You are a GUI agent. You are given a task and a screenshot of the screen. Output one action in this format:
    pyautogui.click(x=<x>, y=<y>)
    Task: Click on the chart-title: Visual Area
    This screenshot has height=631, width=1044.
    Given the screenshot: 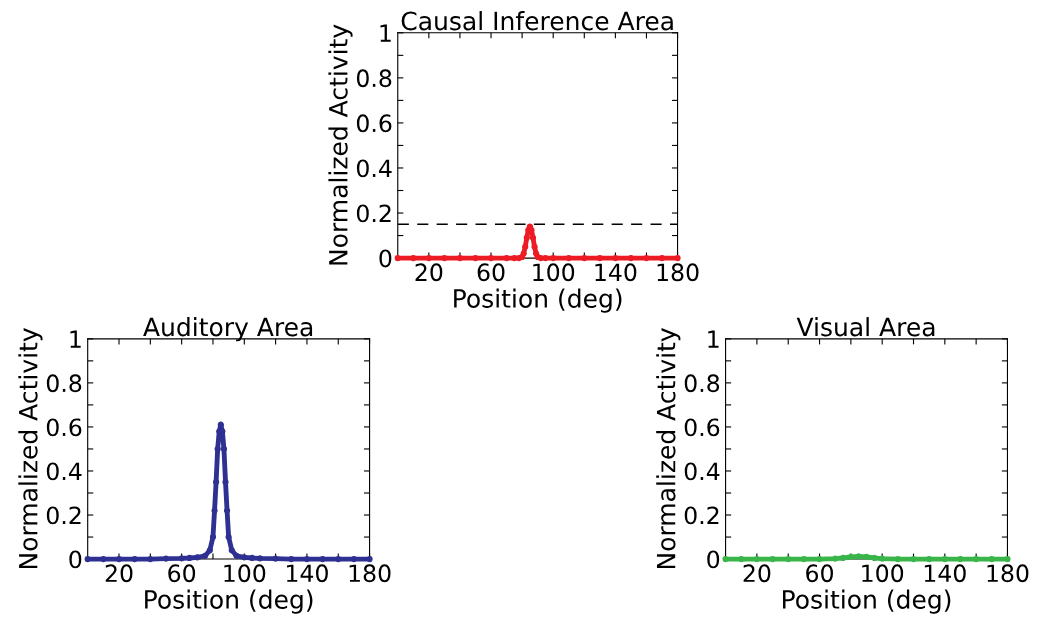 What is the action you would take?
    pyautogui.click(x=865, y=327)
    